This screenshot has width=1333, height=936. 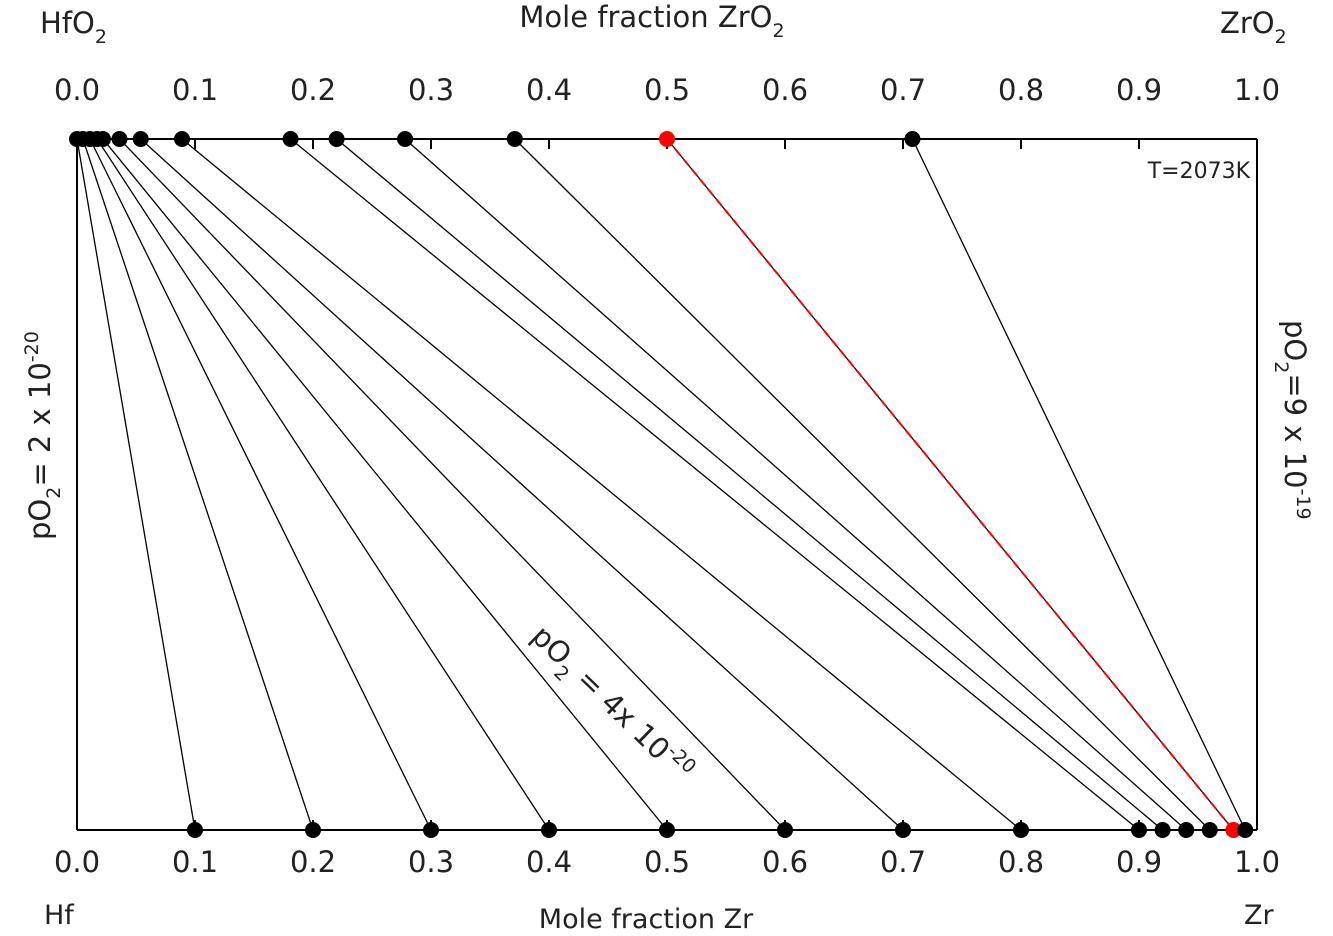 What do you see at coordinates (1247, 23) in the screenshot?
I see `label-part: ZrO` at bounding box center [1247, 23].